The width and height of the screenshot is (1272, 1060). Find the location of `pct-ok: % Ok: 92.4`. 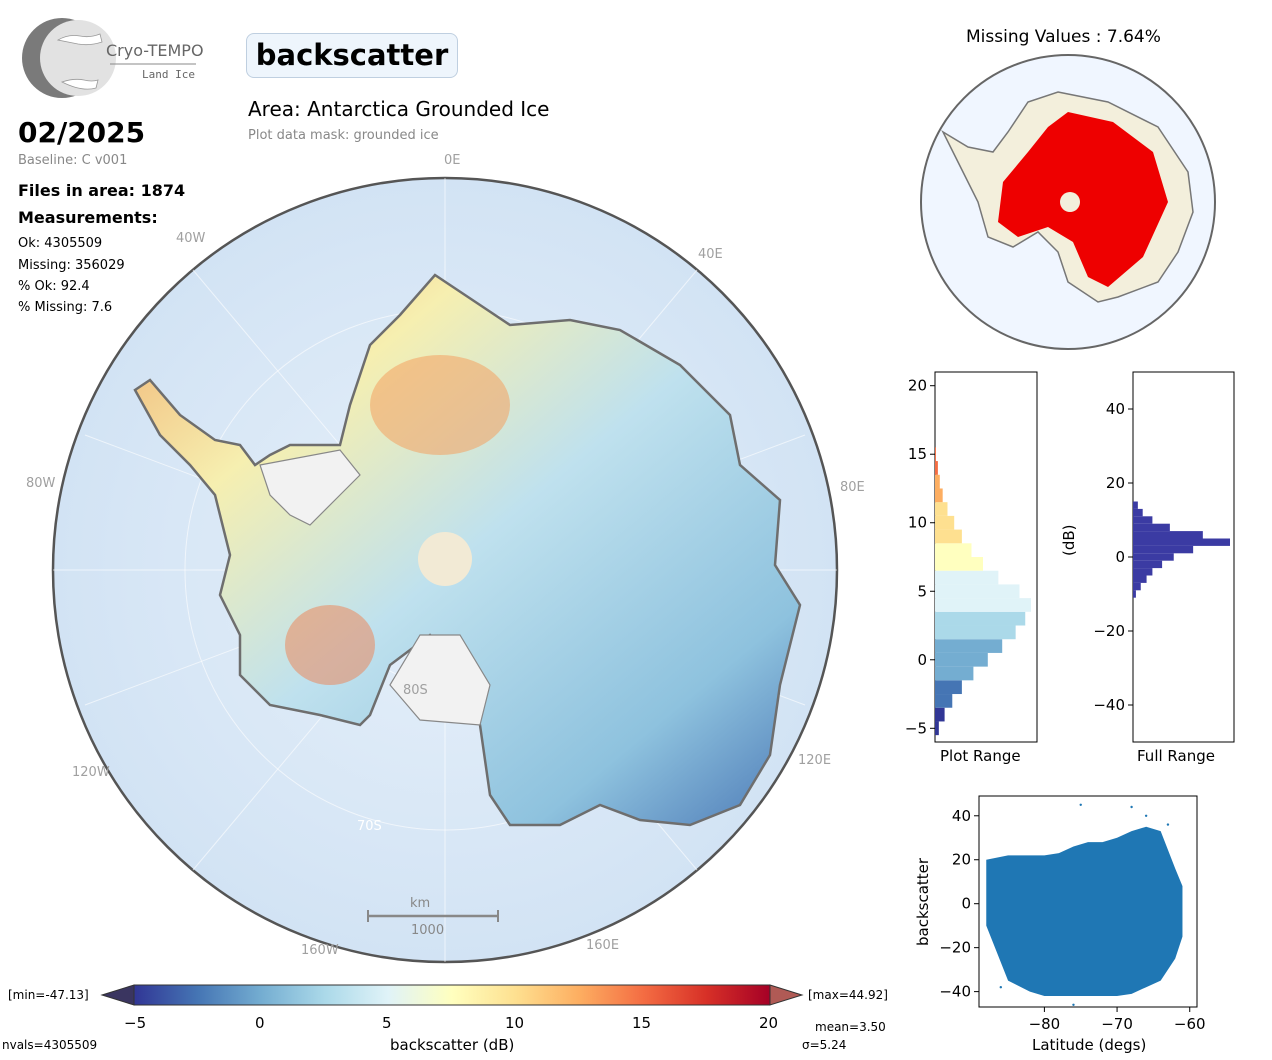

pct-ok: % Ok: 92.4 is located at coordinates (54, 286).